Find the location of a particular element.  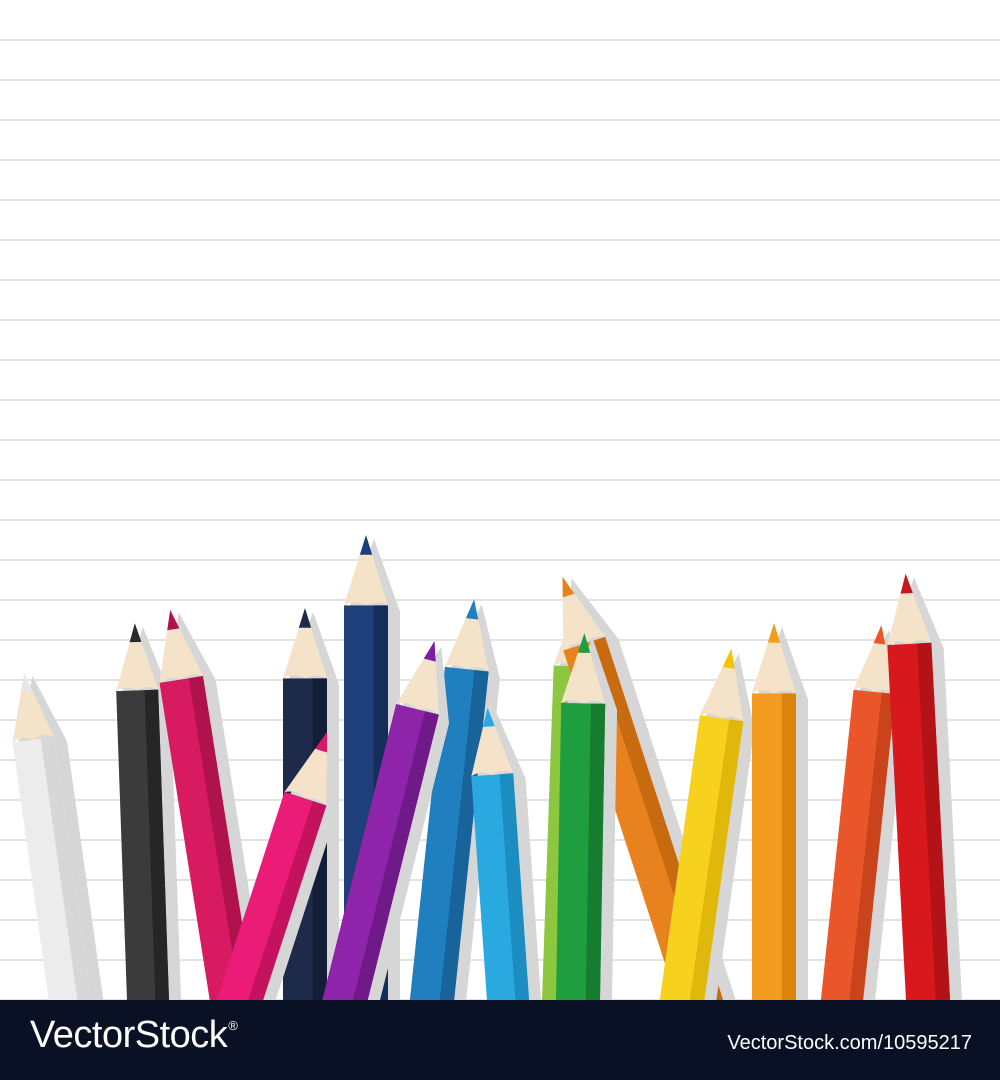

pencil-sky-blue is located at coordinates (507, 853).